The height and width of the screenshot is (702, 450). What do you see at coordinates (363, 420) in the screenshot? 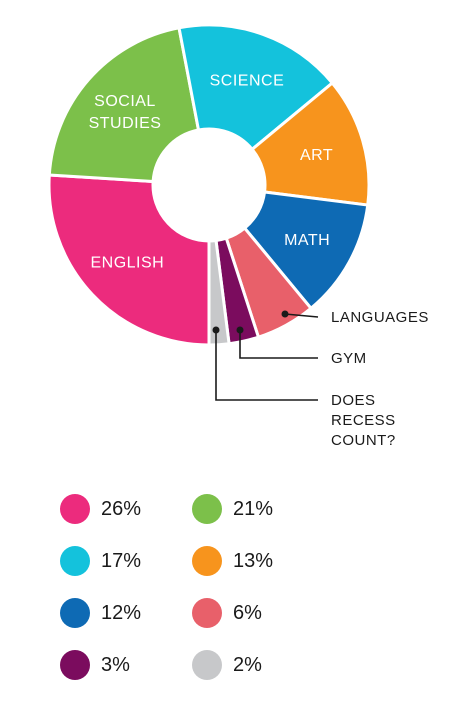
I see `callout-label-does-recess-count: DOES RECESS COUNT?` at bounding box center [363, 420].